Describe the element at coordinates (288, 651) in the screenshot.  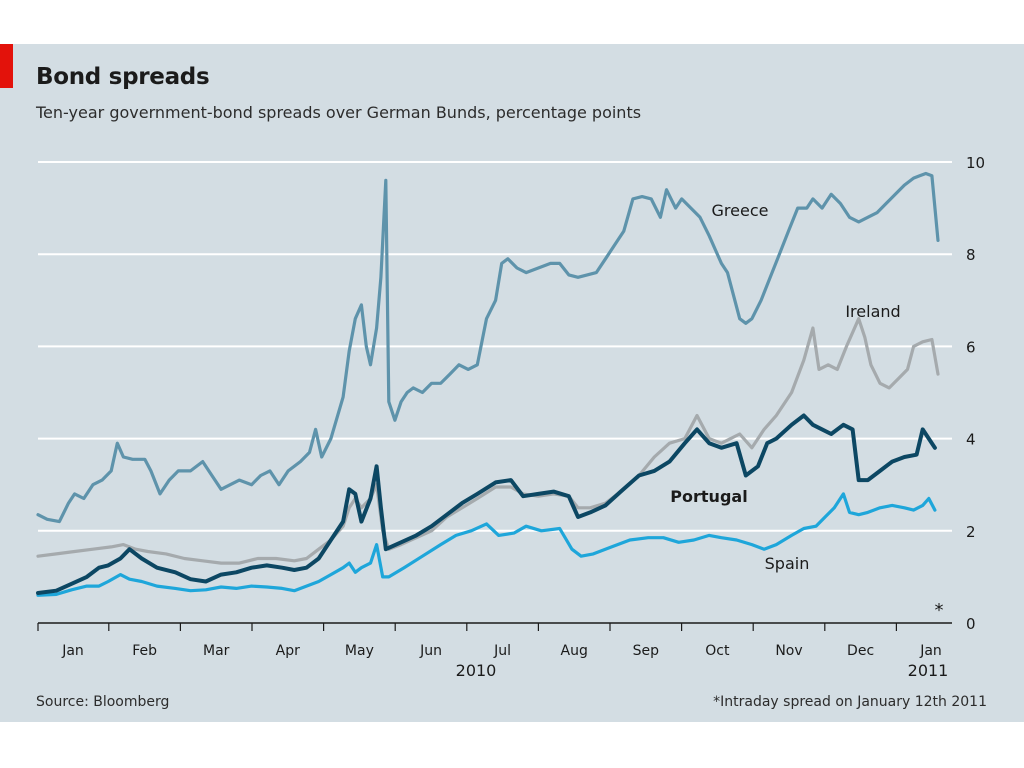
I see `x-tick-label: Apr` at that location.